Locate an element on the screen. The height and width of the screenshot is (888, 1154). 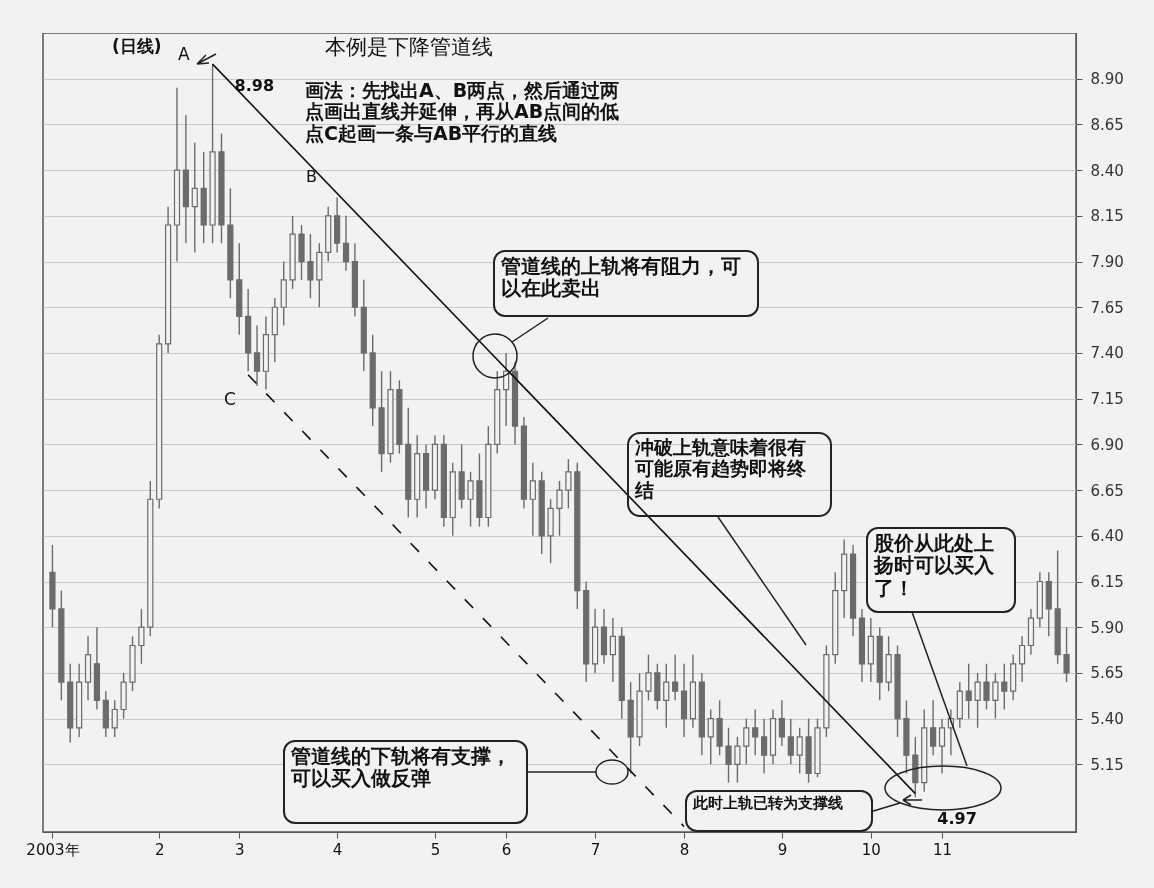
annotation: 画法：先找出A、B两点，然后通过两点画出直线并延伸，再从AB点间的低点C起画一条与AB平行的直线 is located at coordinates (463, 111).